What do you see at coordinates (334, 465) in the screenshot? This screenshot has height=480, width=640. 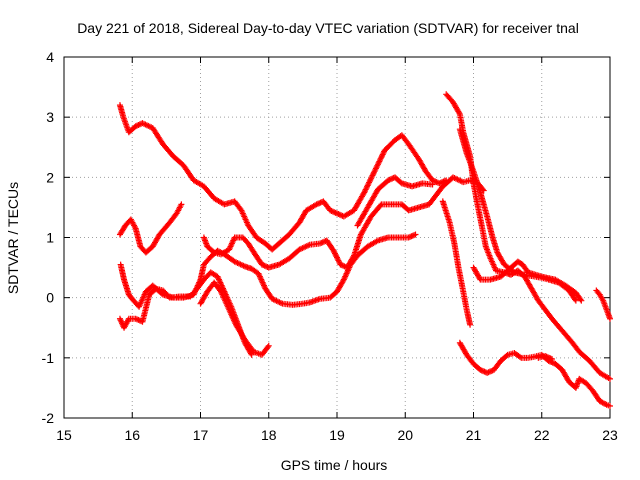 I see `x-axis-label: GPS time / hours` at bounding box center [334, 465].